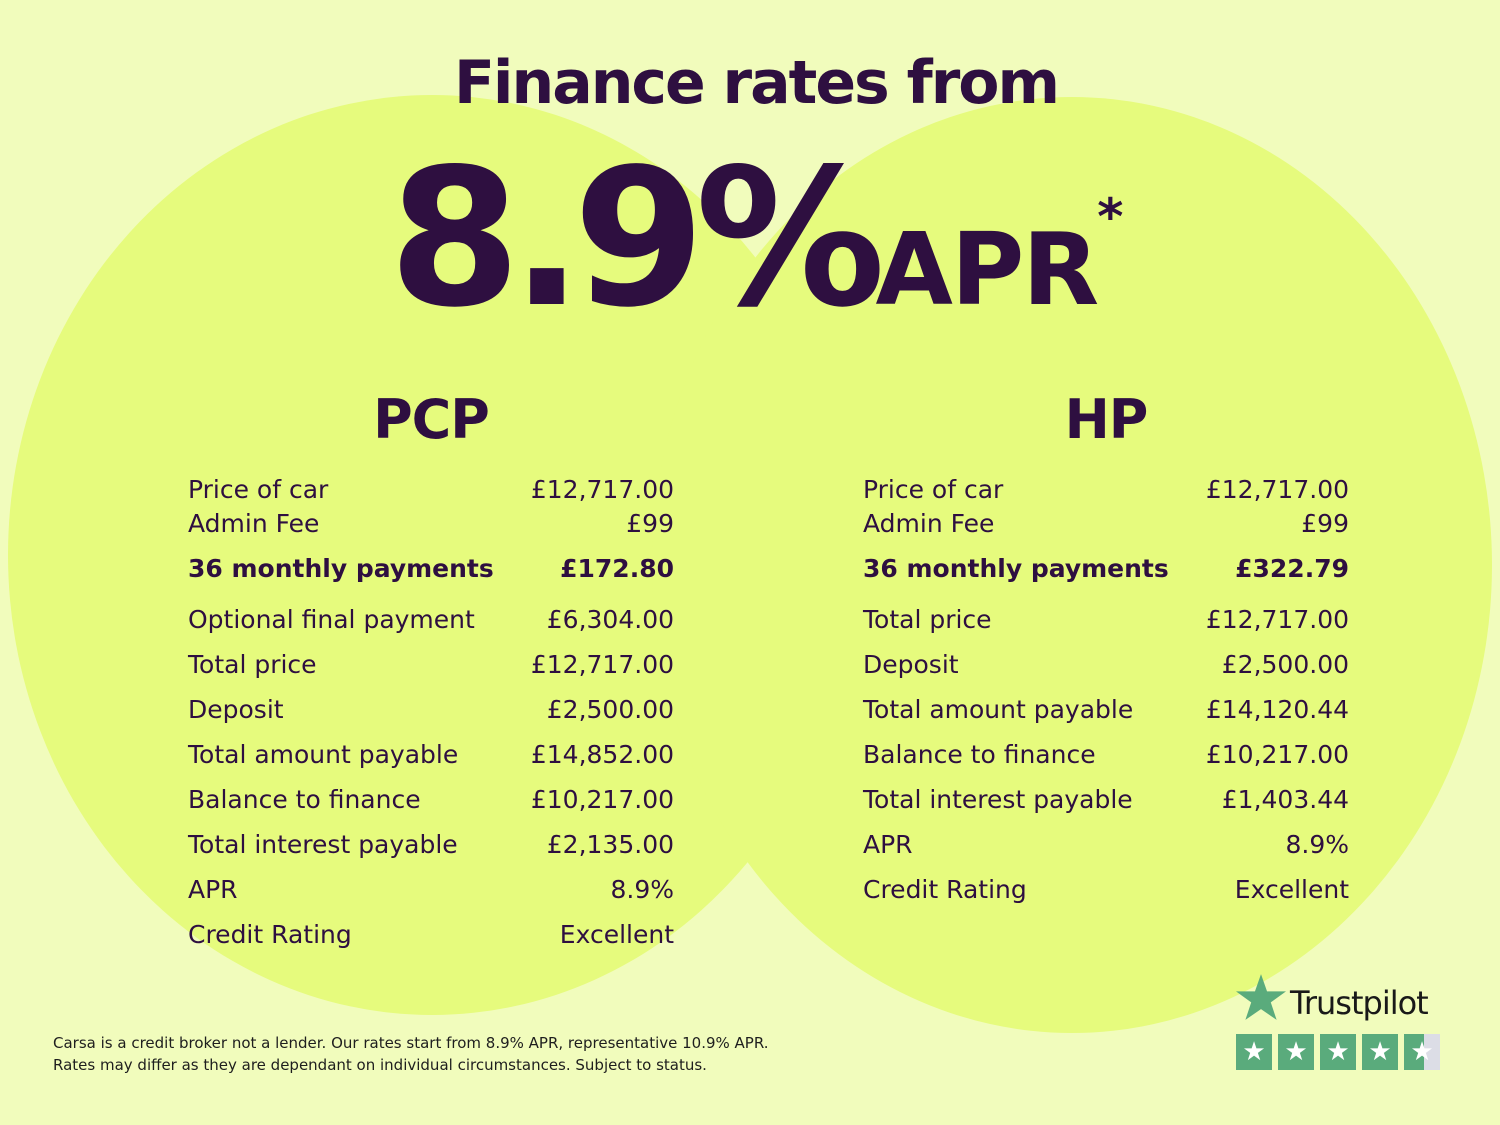  I want to click on table-row: 36 monthly payments £172.80, so click(431, 569).